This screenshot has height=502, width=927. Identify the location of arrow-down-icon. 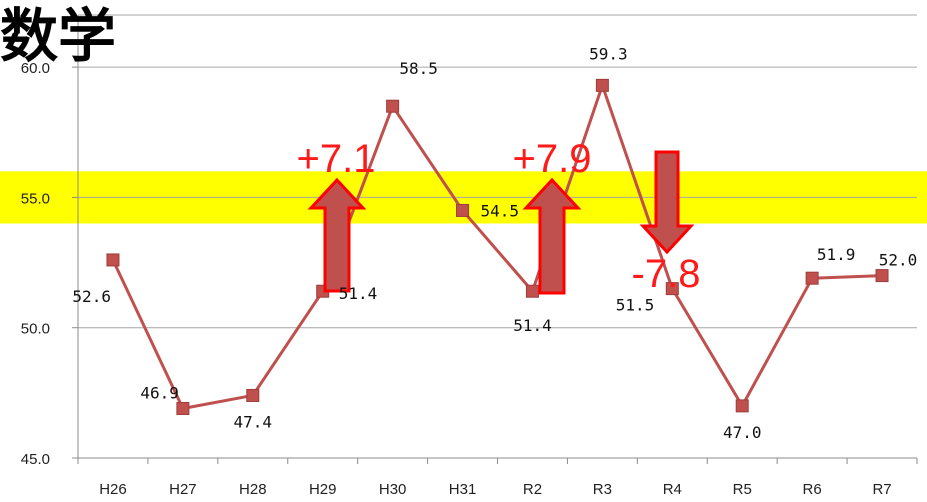
(667, 202).